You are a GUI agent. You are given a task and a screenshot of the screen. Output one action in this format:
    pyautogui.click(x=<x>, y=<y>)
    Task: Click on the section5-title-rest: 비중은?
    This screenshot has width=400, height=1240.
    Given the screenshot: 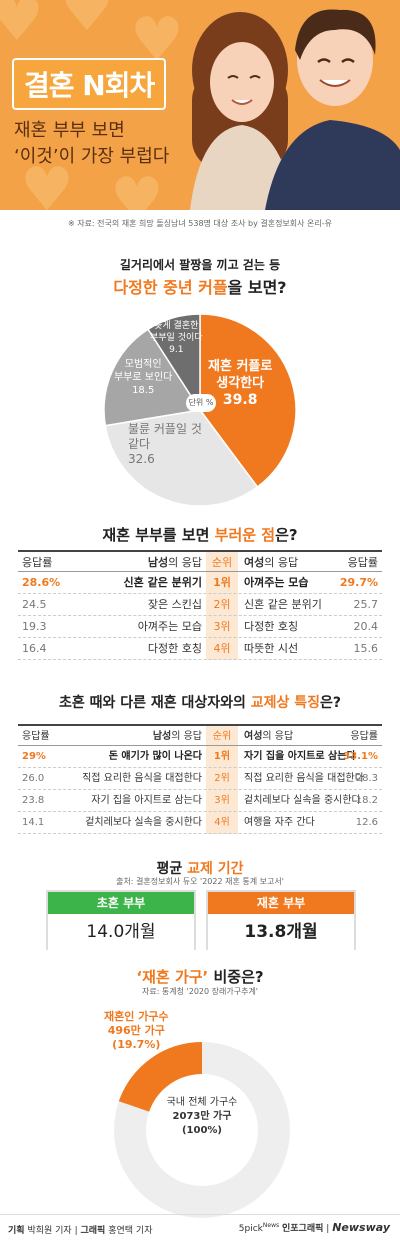 What is the action you would take?
    pyautogui.click(x=236, y=977)
    